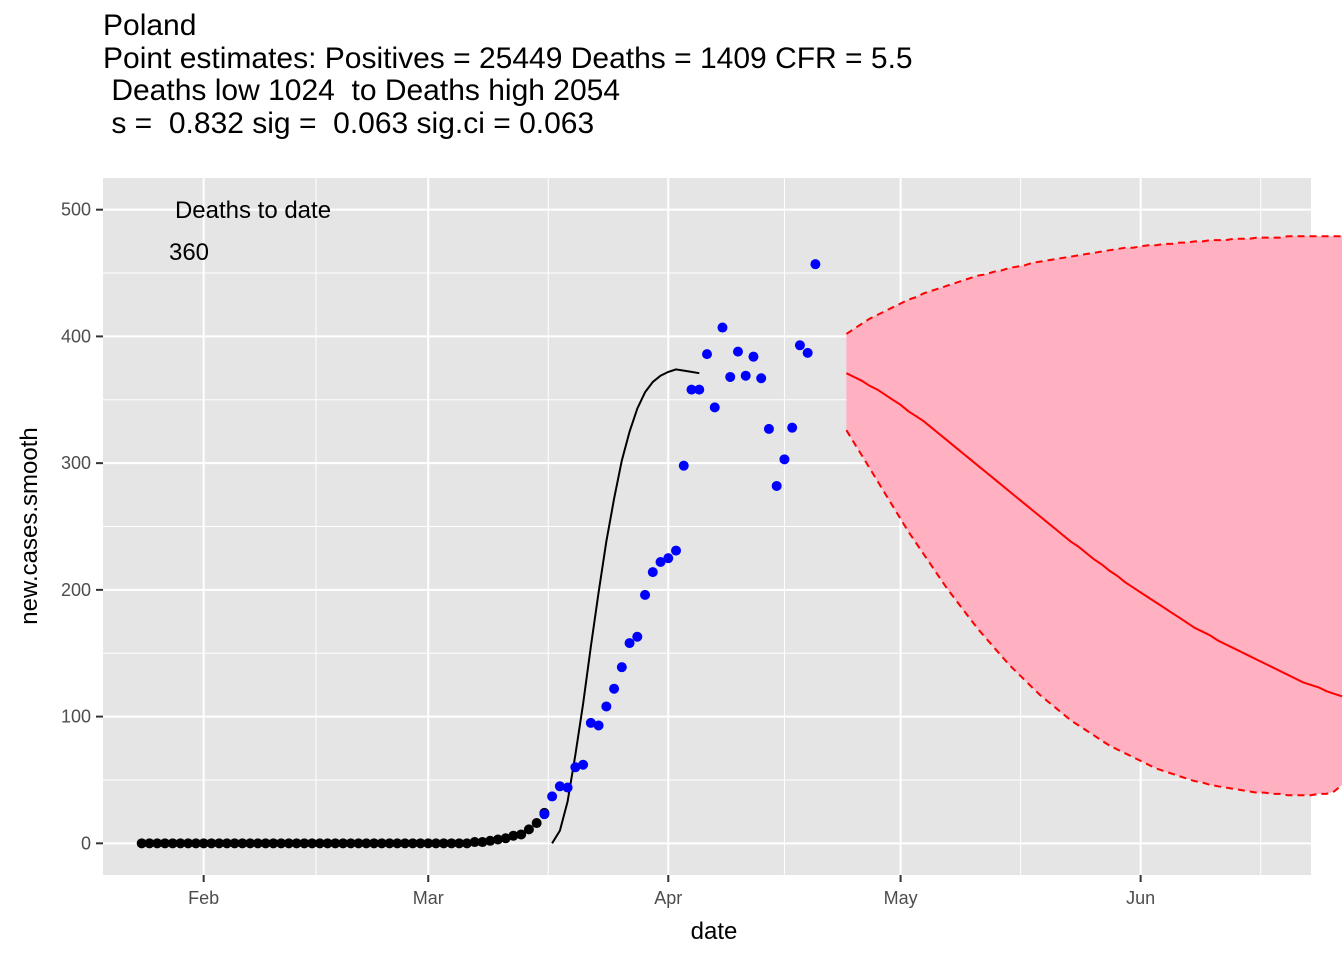  Describe the element at coordinates (714, 931) in the screenshot. I see `x-axis-title: date` at that location.